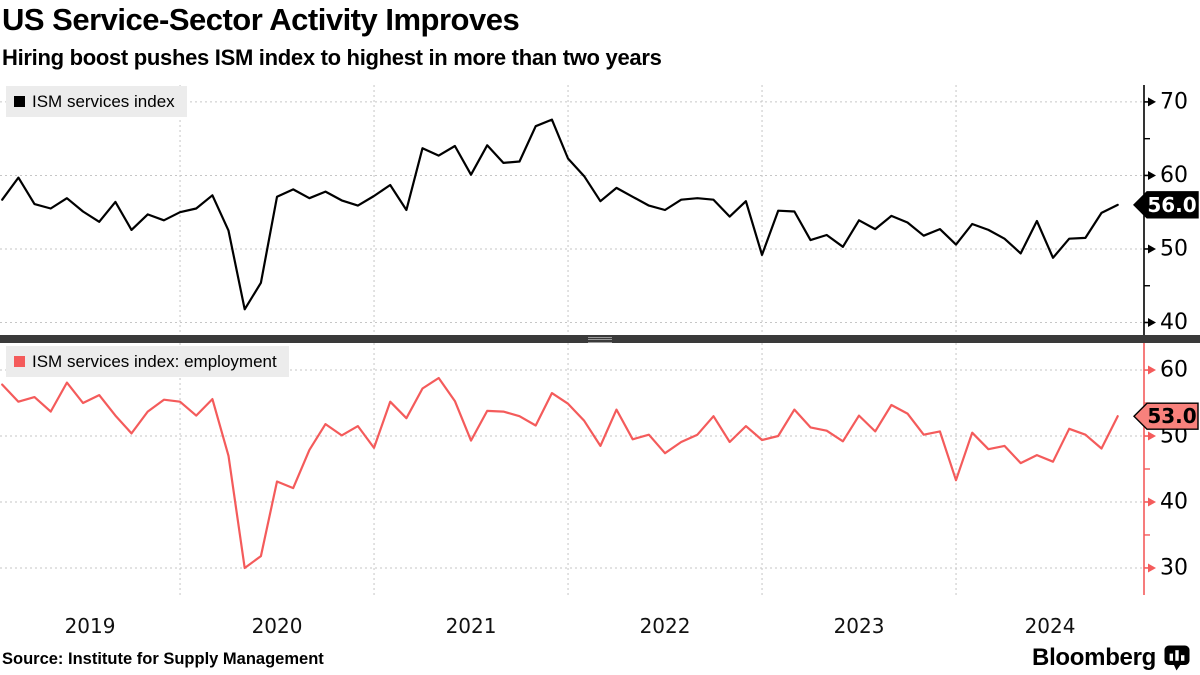 This screenshot has width=1200, height=675. Describe the element at coordinates (1177, 658) in the screenshot. I see `bloomberg-terminal-icon` at that location.